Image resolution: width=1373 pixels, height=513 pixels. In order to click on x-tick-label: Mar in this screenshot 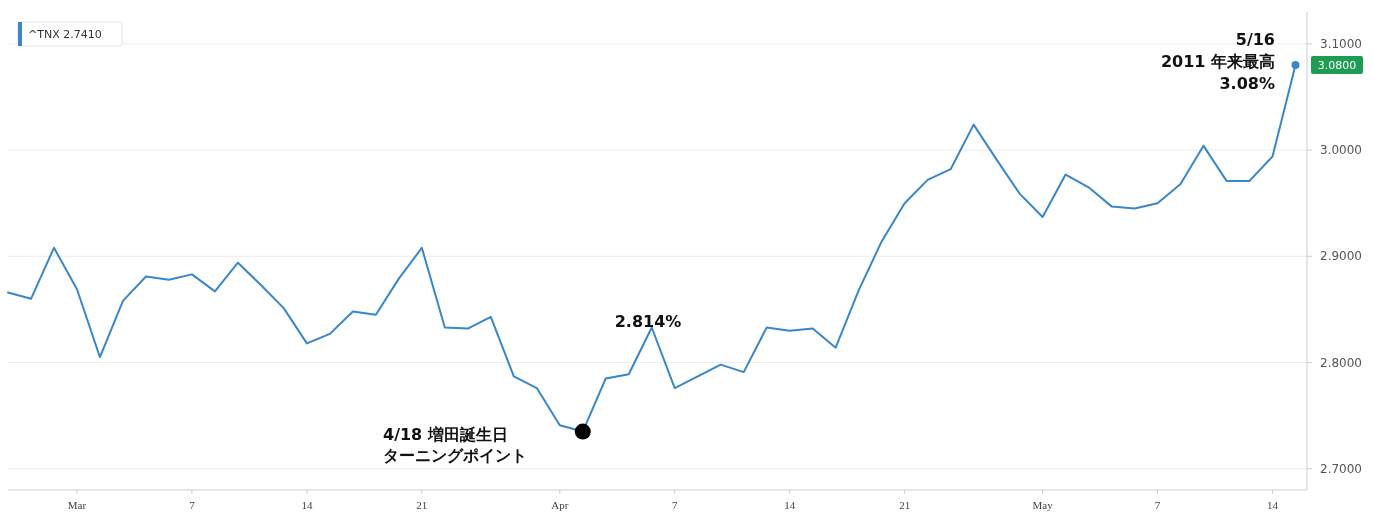, I will do `click(77, 505)`.